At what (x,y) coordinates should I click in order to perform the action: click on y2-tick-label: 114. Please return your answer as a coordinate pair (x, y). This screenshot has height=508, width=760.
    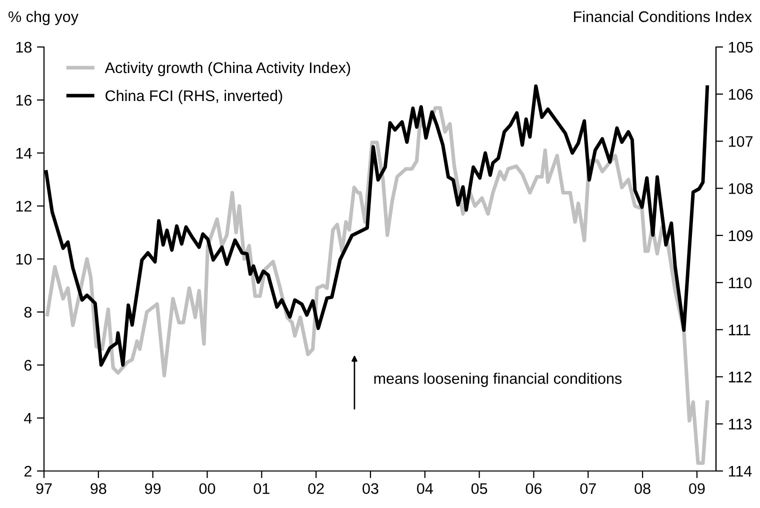
    Looking at the image, I should click on (740, 471).